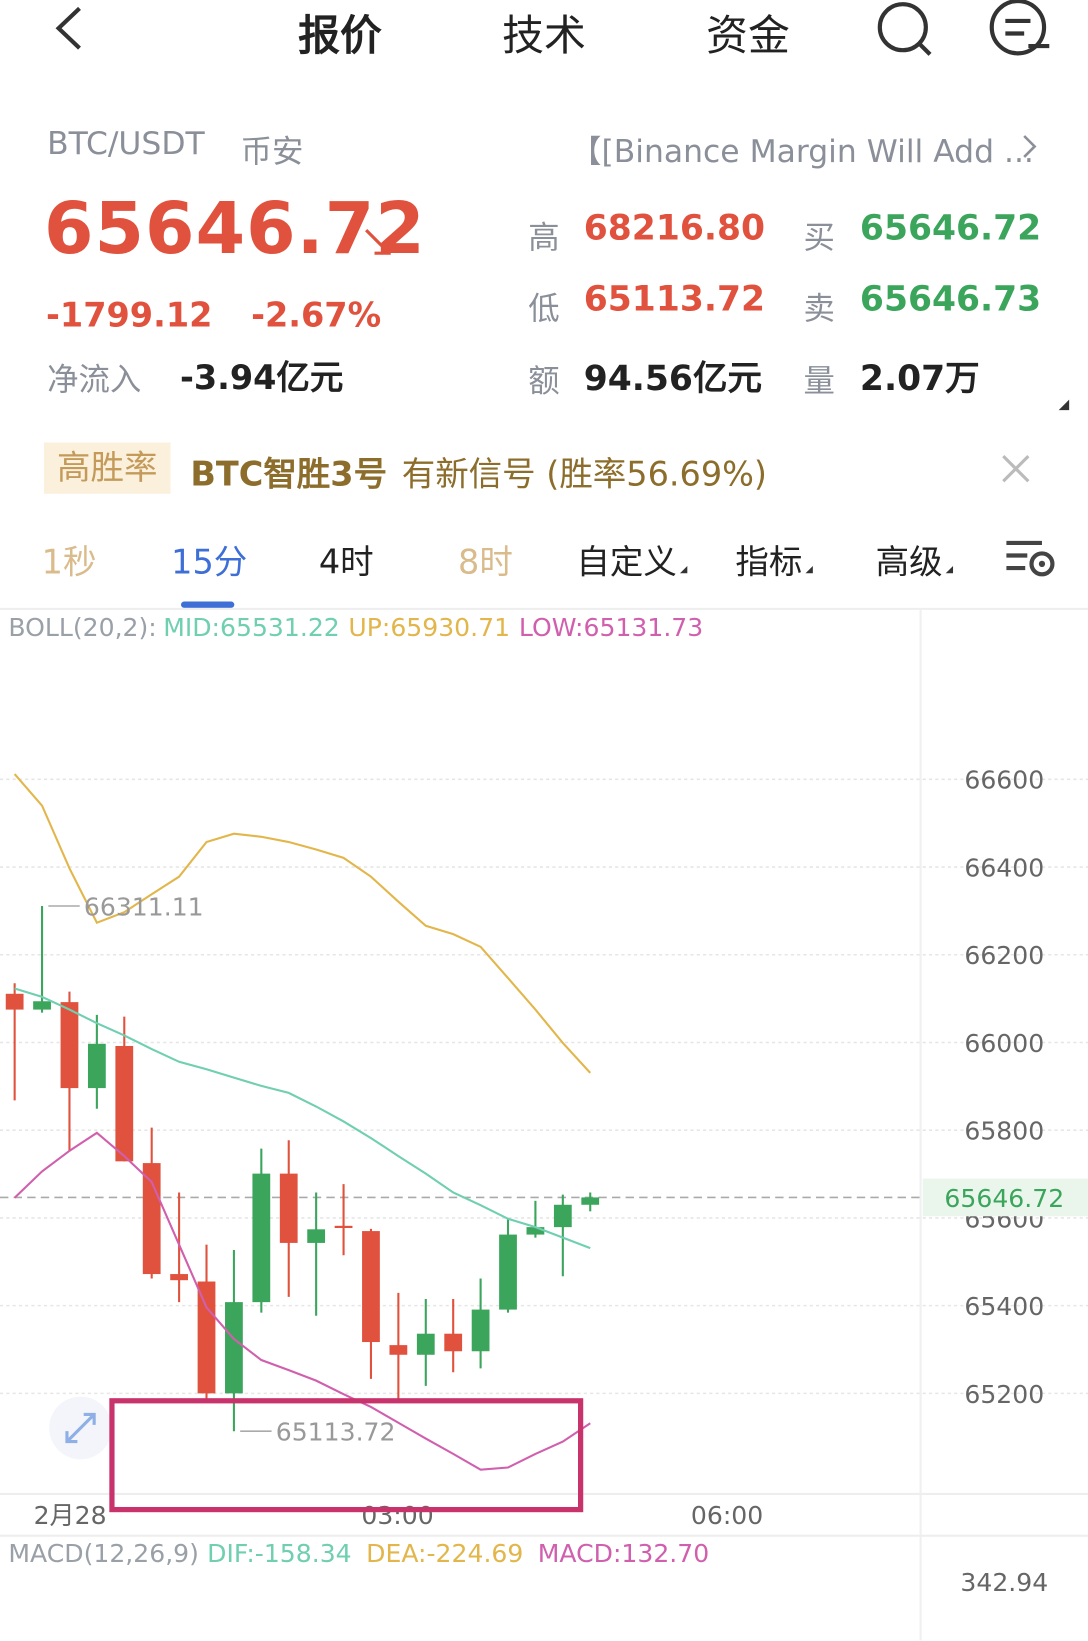 Image resolution: width=1088 pixels, height=1641 pixels. Describe the element at coordinates (727, 1515) in the screenshot. I see `x-tick-label: 06:00` at that location.